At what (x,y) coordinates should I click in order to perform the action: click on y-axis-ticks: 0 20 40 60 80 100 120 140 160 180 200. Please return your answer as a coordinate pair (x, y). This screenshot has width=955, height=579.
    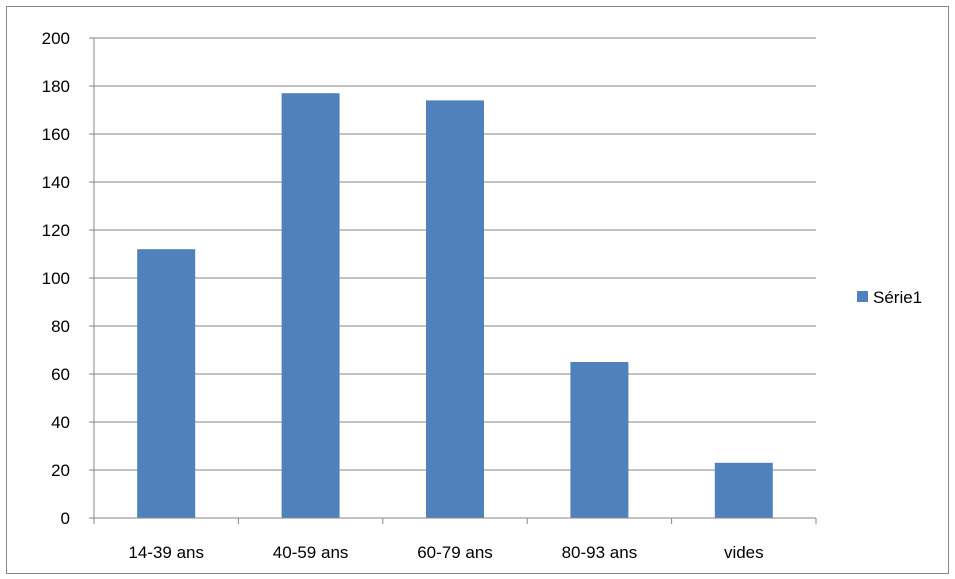
    Looking at the image, I should click on (68, 278).